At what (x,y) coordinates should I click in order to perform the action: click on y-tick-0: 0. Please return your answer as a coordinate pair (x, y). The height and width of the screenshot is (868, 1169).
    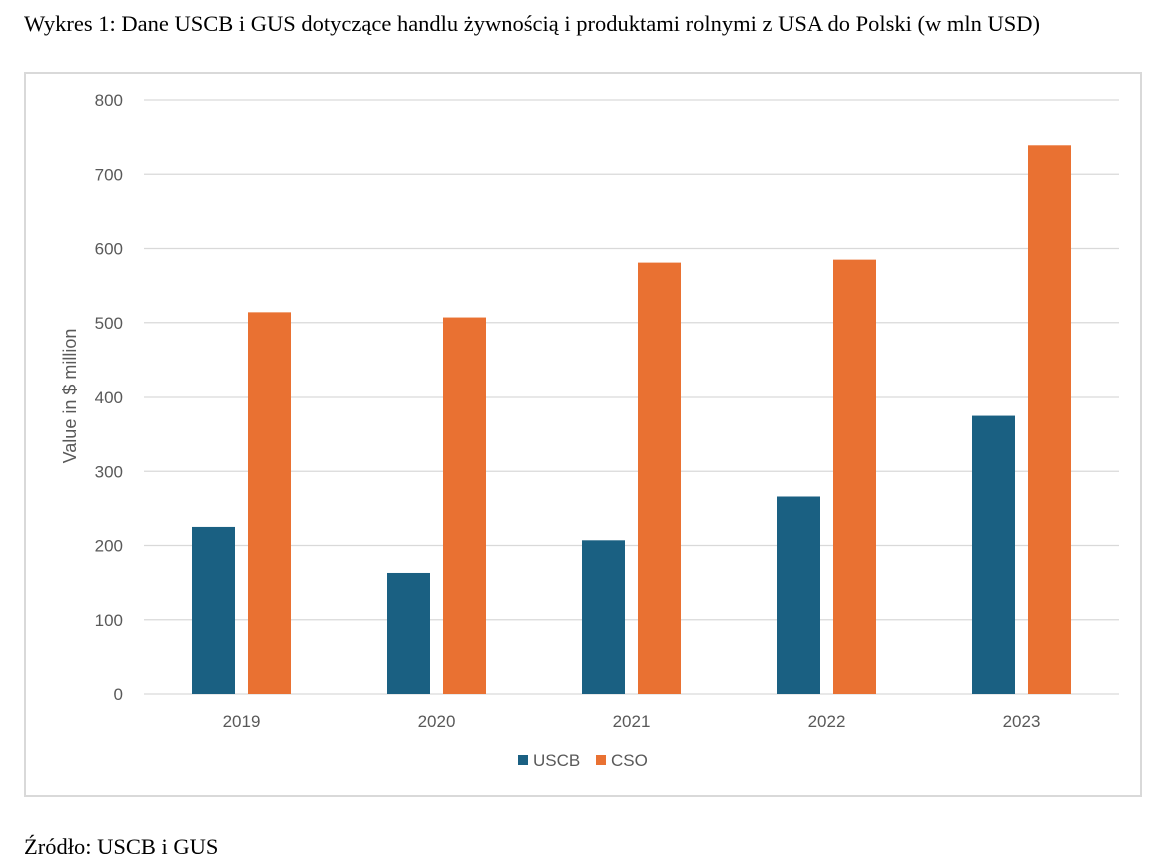
    Looking at the image, I should click on (118, 694).